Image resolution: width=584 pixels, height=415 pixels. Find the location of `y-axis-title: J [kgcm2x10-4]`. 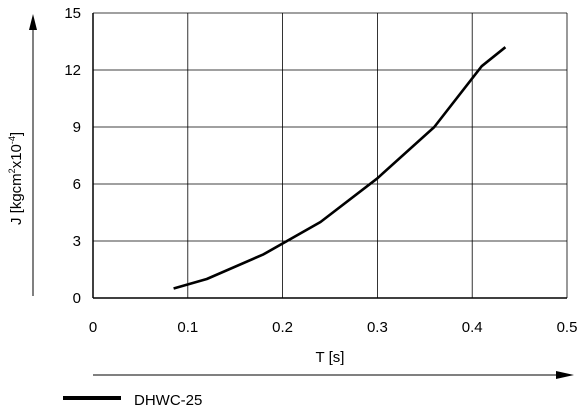

y-axis-title: J [kgcm2x10-4] is located at coordinates (16, 178).